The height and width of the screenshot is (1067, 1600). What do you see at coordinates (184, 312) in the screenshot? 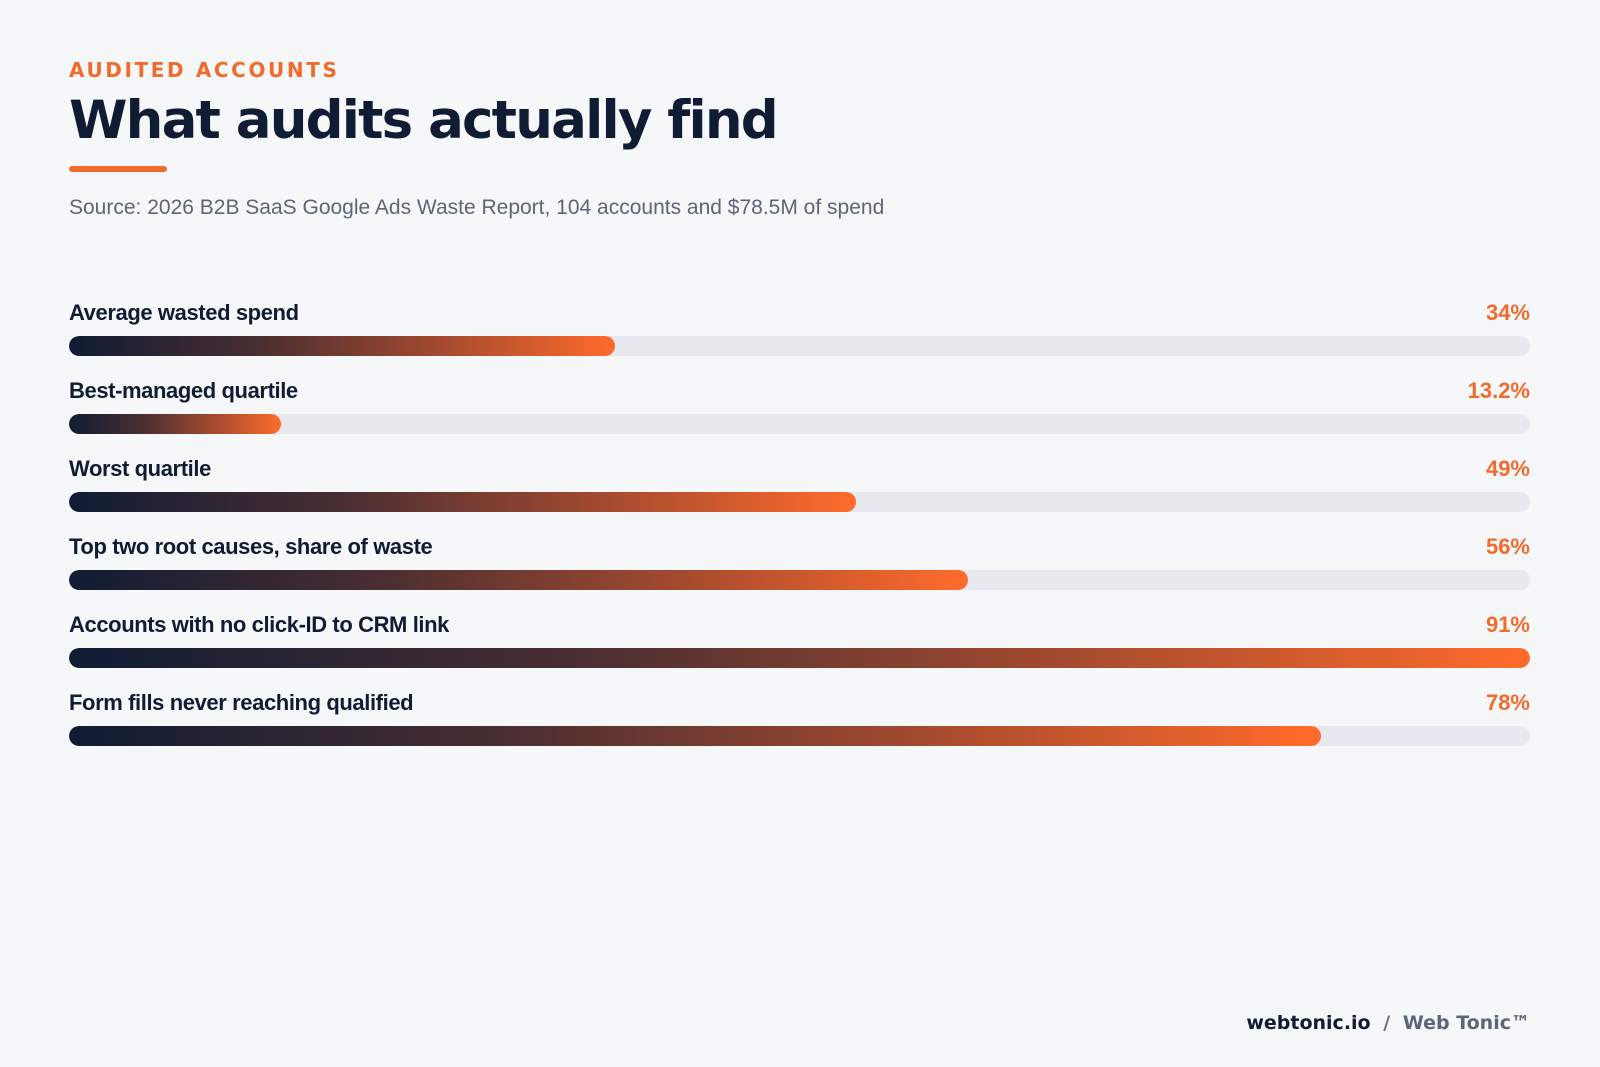
I see `bar-label: Average wasted spend` at bounding box center [184, 312].